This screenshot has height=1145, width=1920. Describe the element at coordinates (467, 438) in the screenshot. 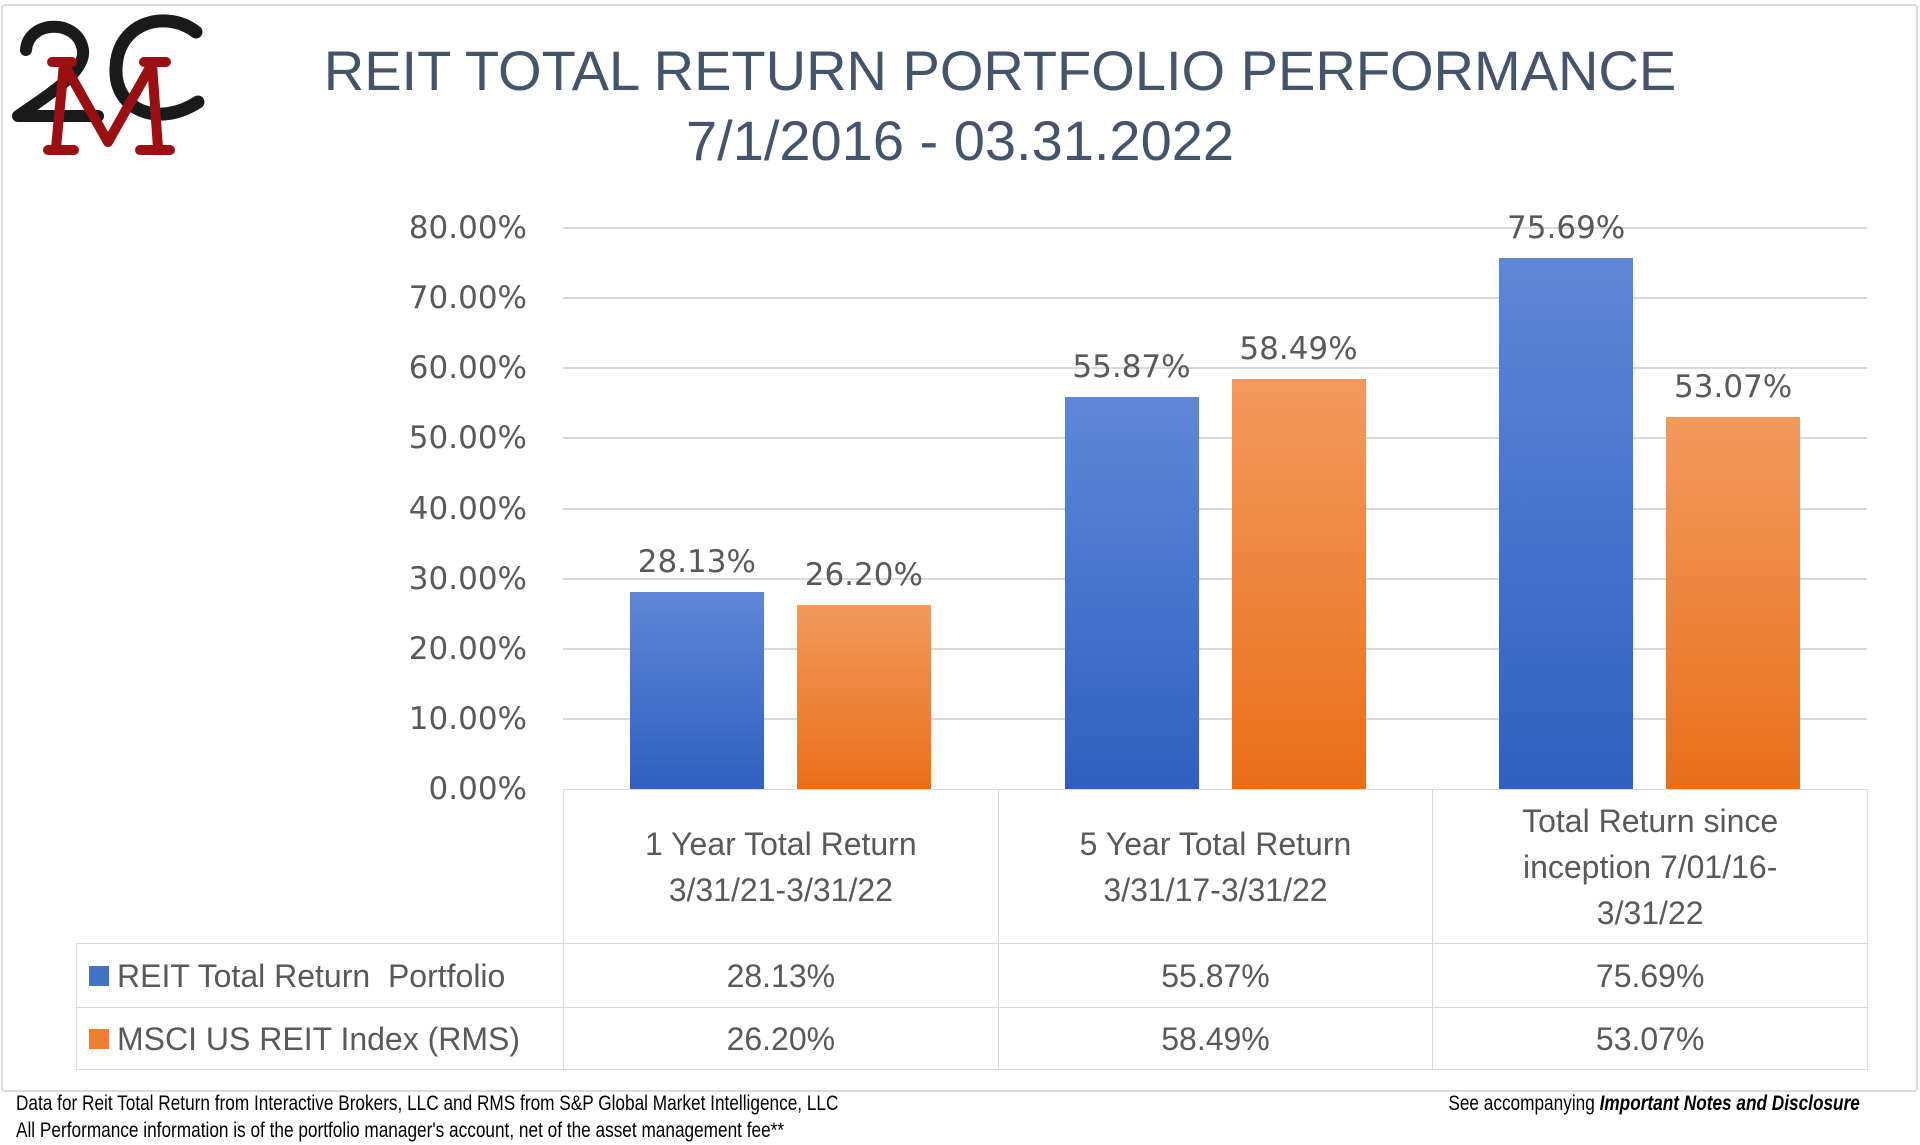

I see `y-tick-label: 50.00%` at that location.